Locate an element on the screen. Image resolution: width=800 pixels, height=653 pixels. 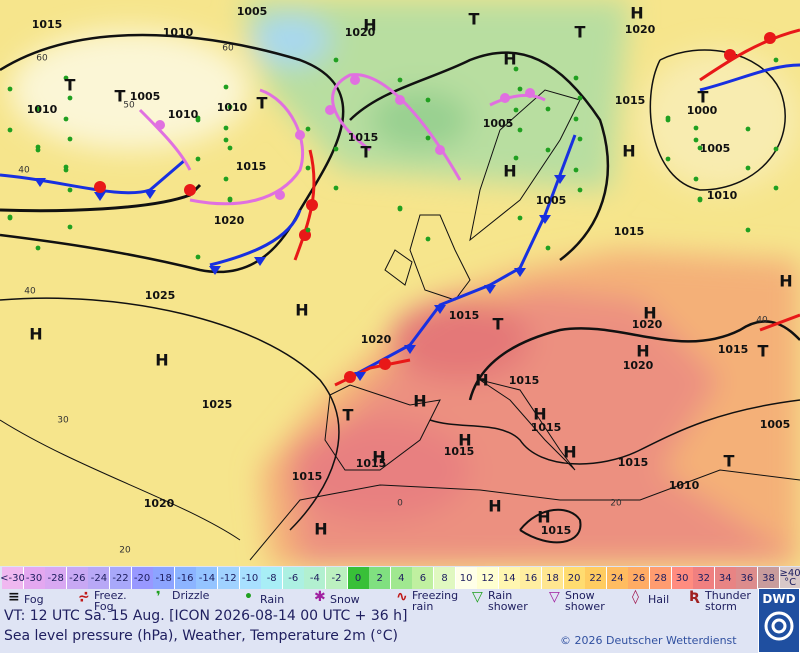
scale-cell: 8 is located at coordinates (445, 578).